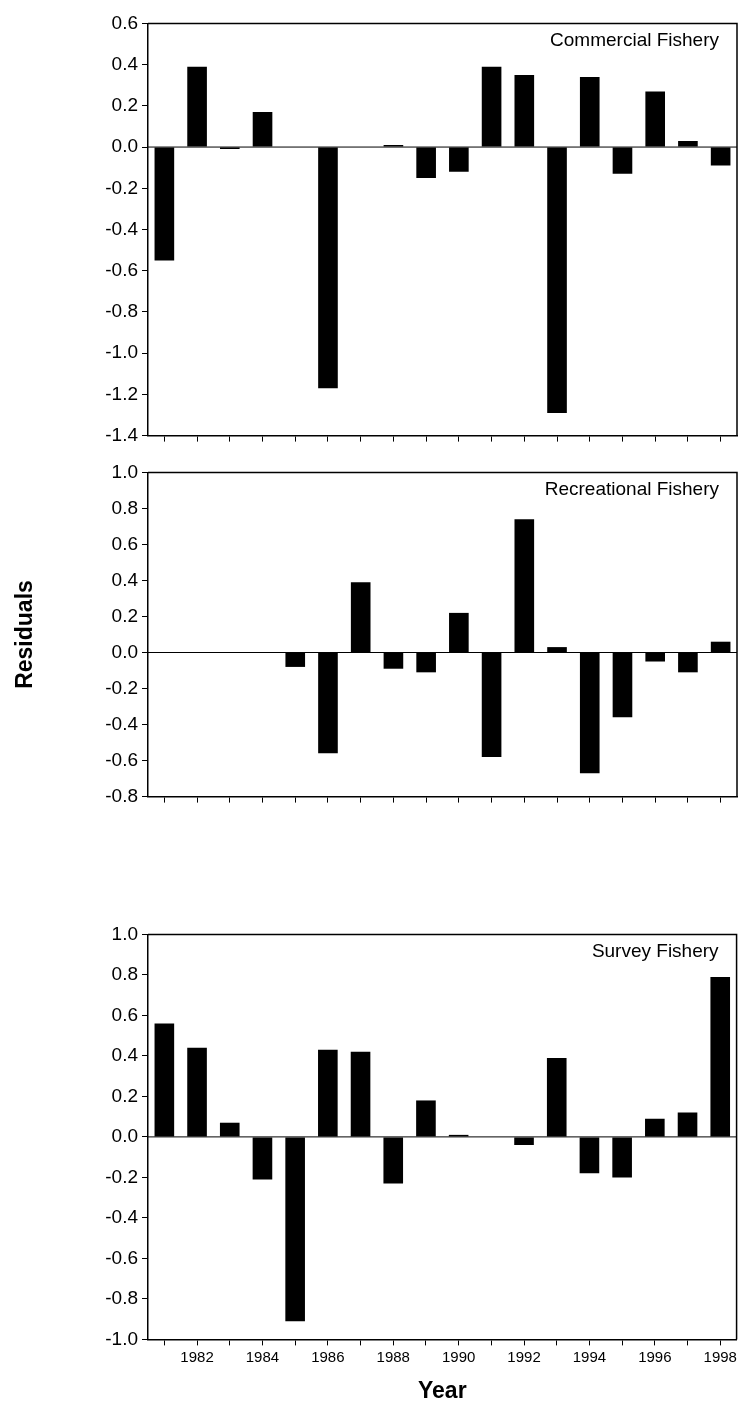  I want to click on x-tick-label: 1986, so click(328, 1356).